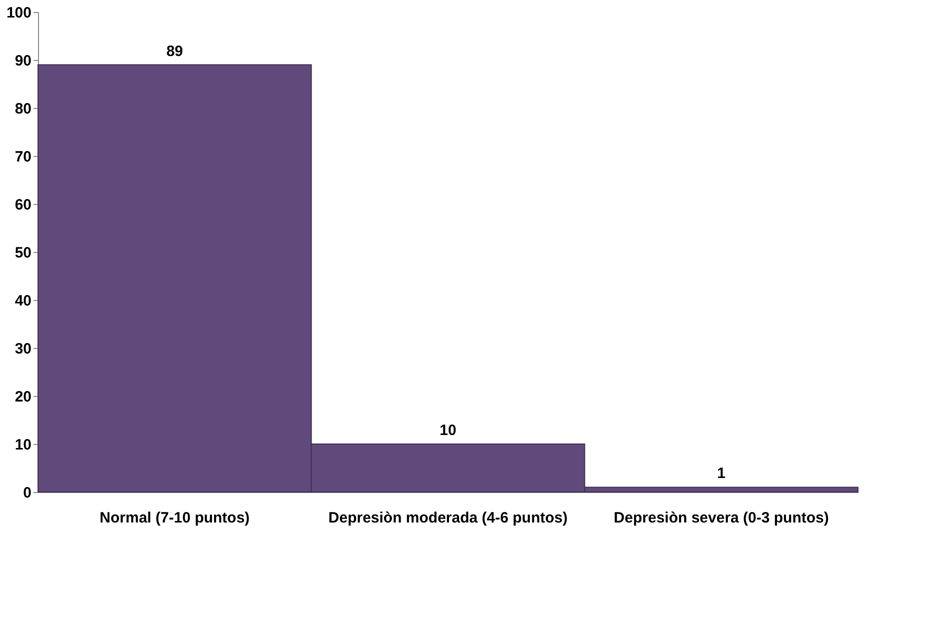  I want to click on y-tick-label: 80, so click(23, 109).